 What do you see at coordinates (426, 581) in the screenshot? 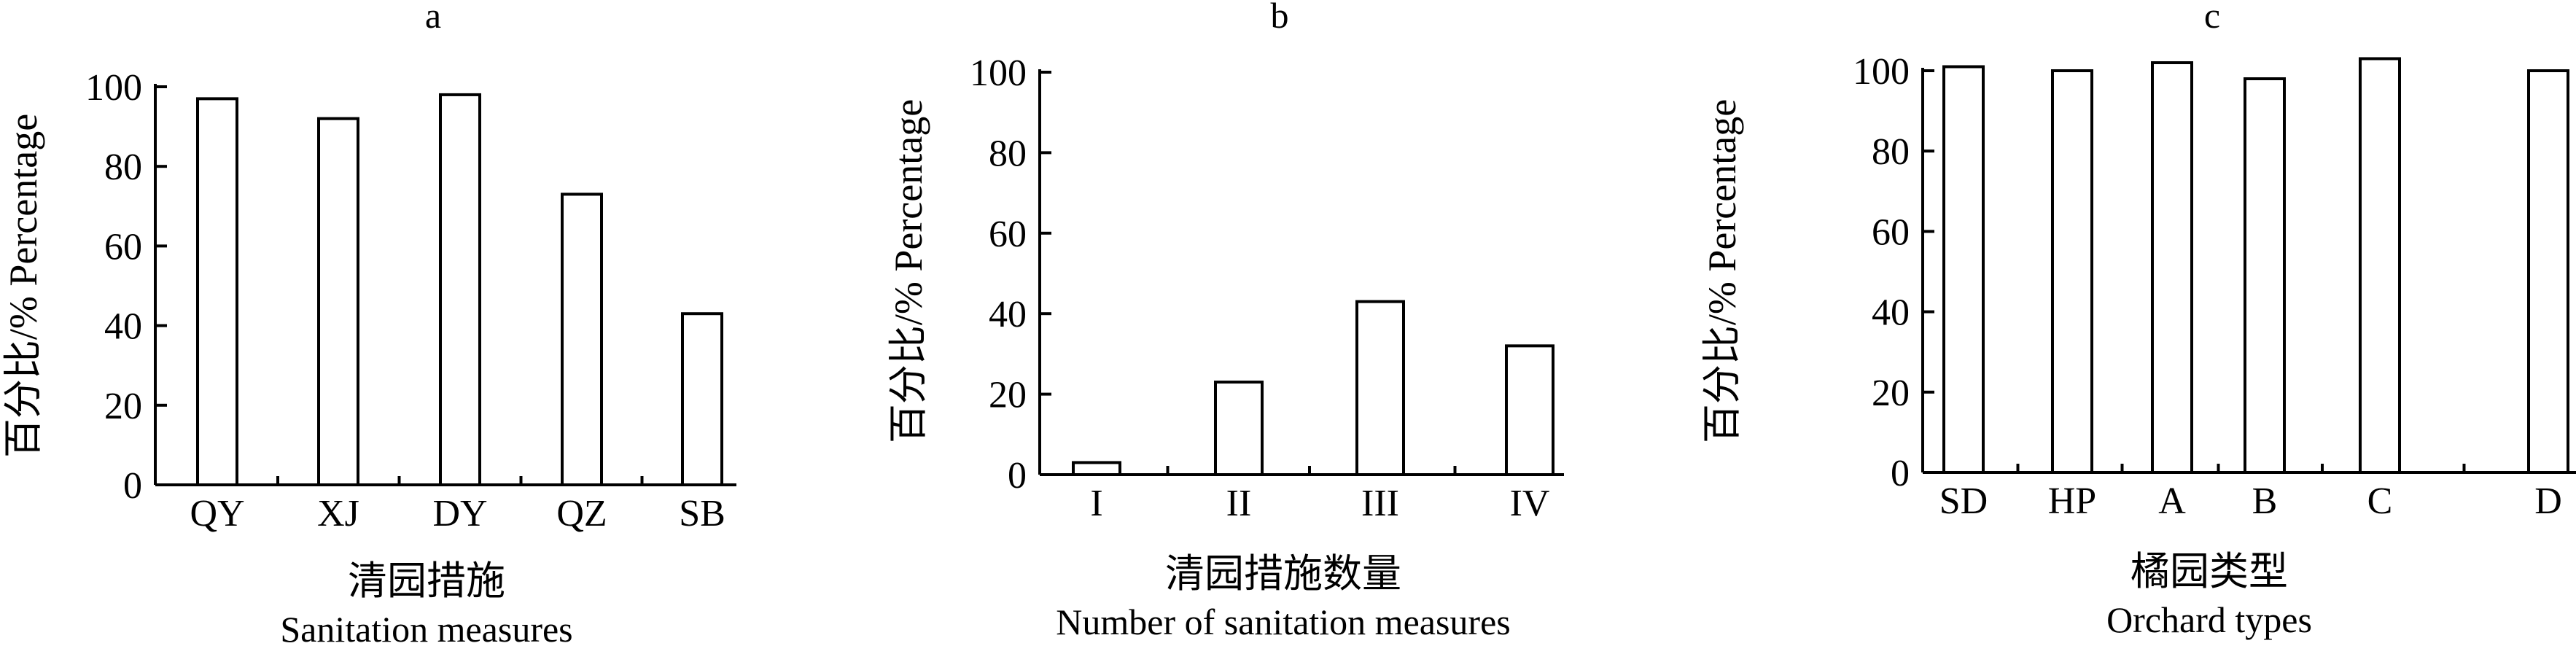
I see `x-axis-label-cn: 清园措施` at bounding box center [426, 581].